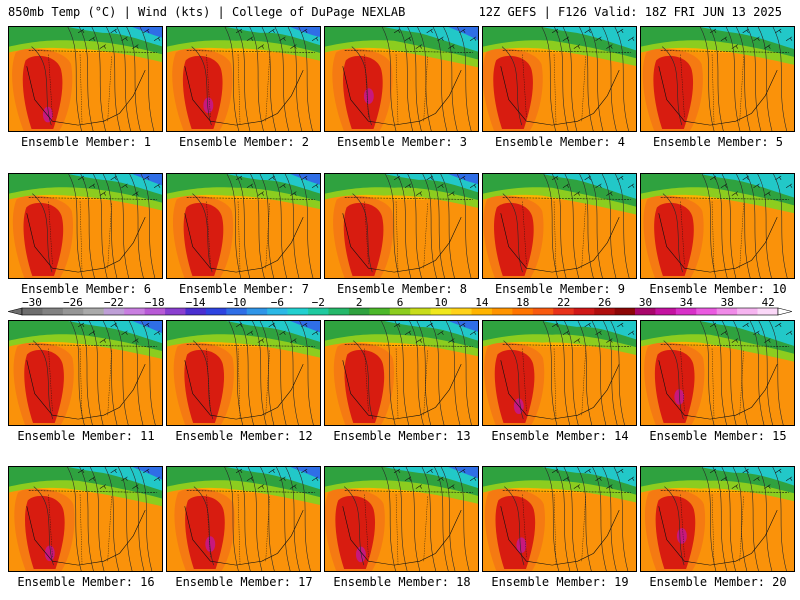 The image size is (800, 600). What do you see at coordinates (402, 142) in the screenshot?
I see `ensemble-member-label: Ensemble Member: 3` at bounding box center [402, 142].